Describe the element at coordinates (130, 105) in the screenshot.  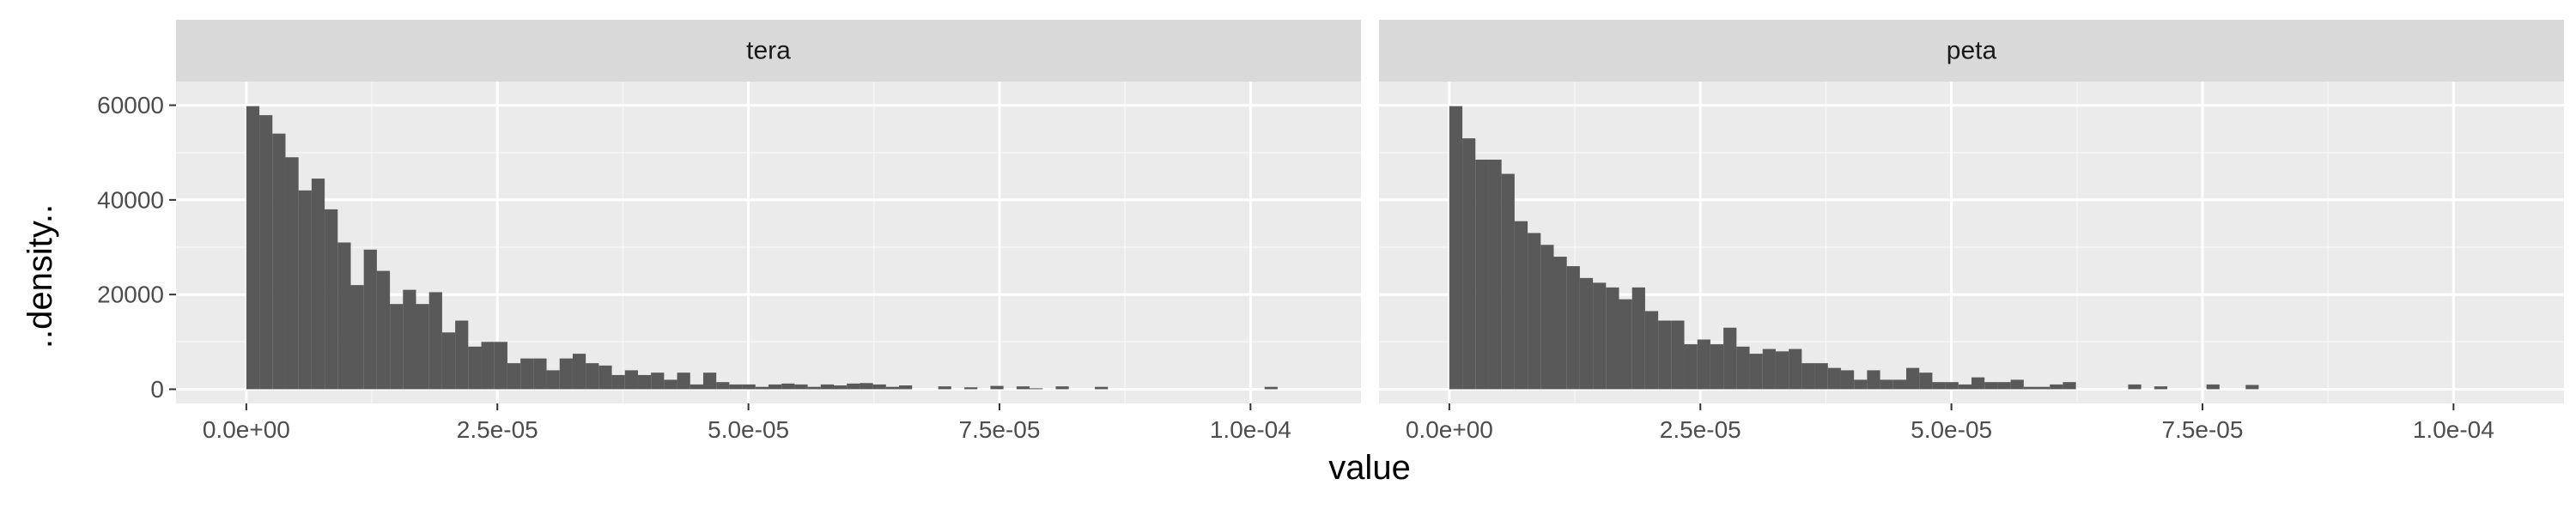
I see `y-tick-label: 60000` at that location.